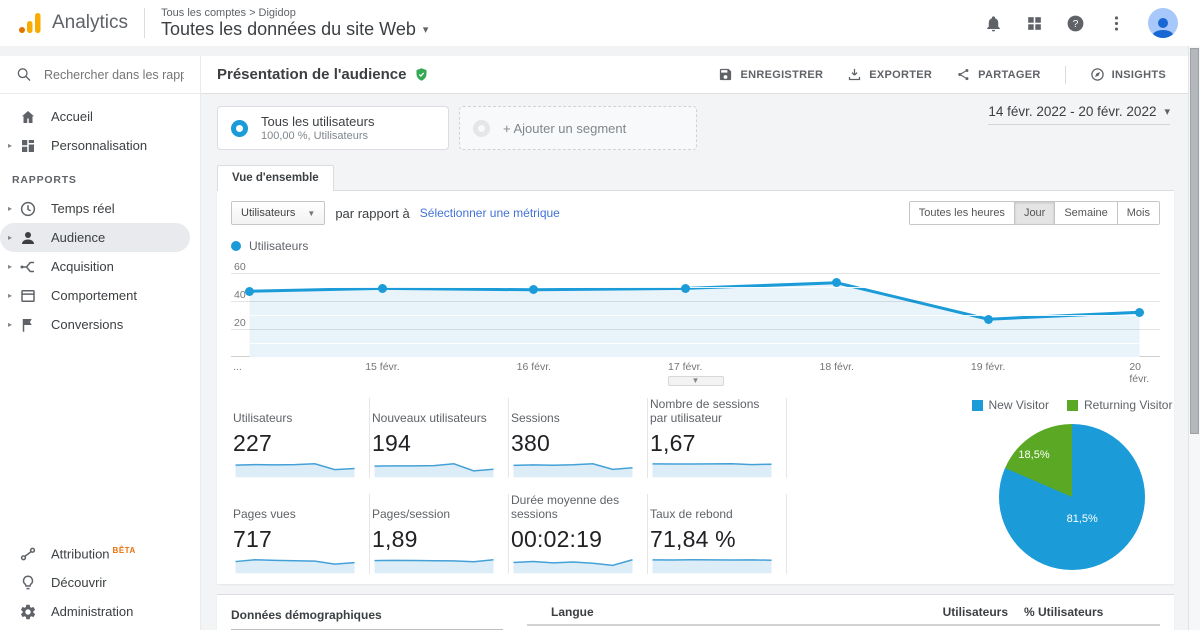 The width and height of the screenshot is (1200, 630). What do you see at coordinates (300, 438) in the screenshot?
I see `metric-card-utilisateurs: Utilisateurs 227` at bounding box center [300, 438].